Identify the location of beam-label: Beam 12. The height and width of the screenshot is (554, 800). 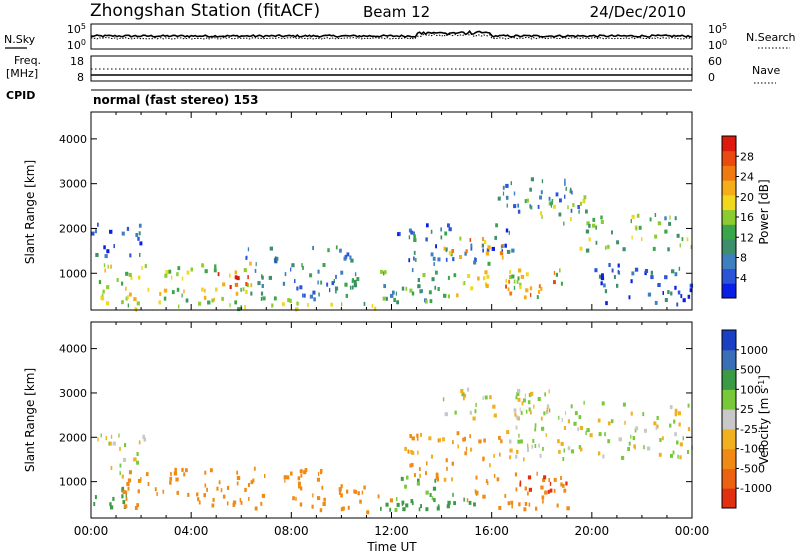
(396, 12).